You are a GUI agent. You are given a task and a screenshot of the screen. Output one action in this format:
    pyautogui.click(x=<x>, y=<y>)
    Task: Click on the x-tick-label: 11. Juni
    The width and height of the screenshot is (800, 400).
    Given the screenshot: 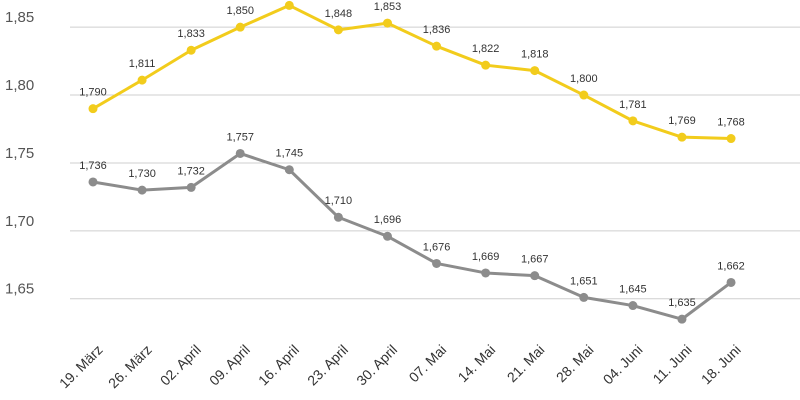 What is the action you would take?
    pyautogui.click(x=671, y=363)
    